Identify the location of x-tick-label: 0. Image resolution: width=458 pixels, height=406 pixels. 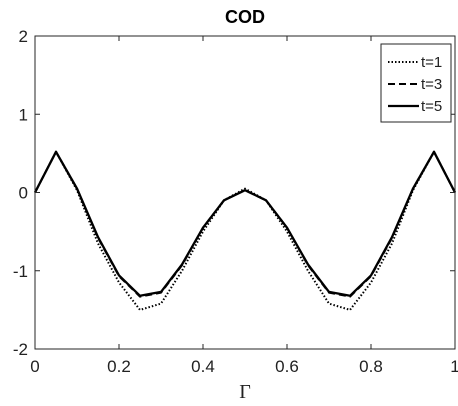
(34, 366).